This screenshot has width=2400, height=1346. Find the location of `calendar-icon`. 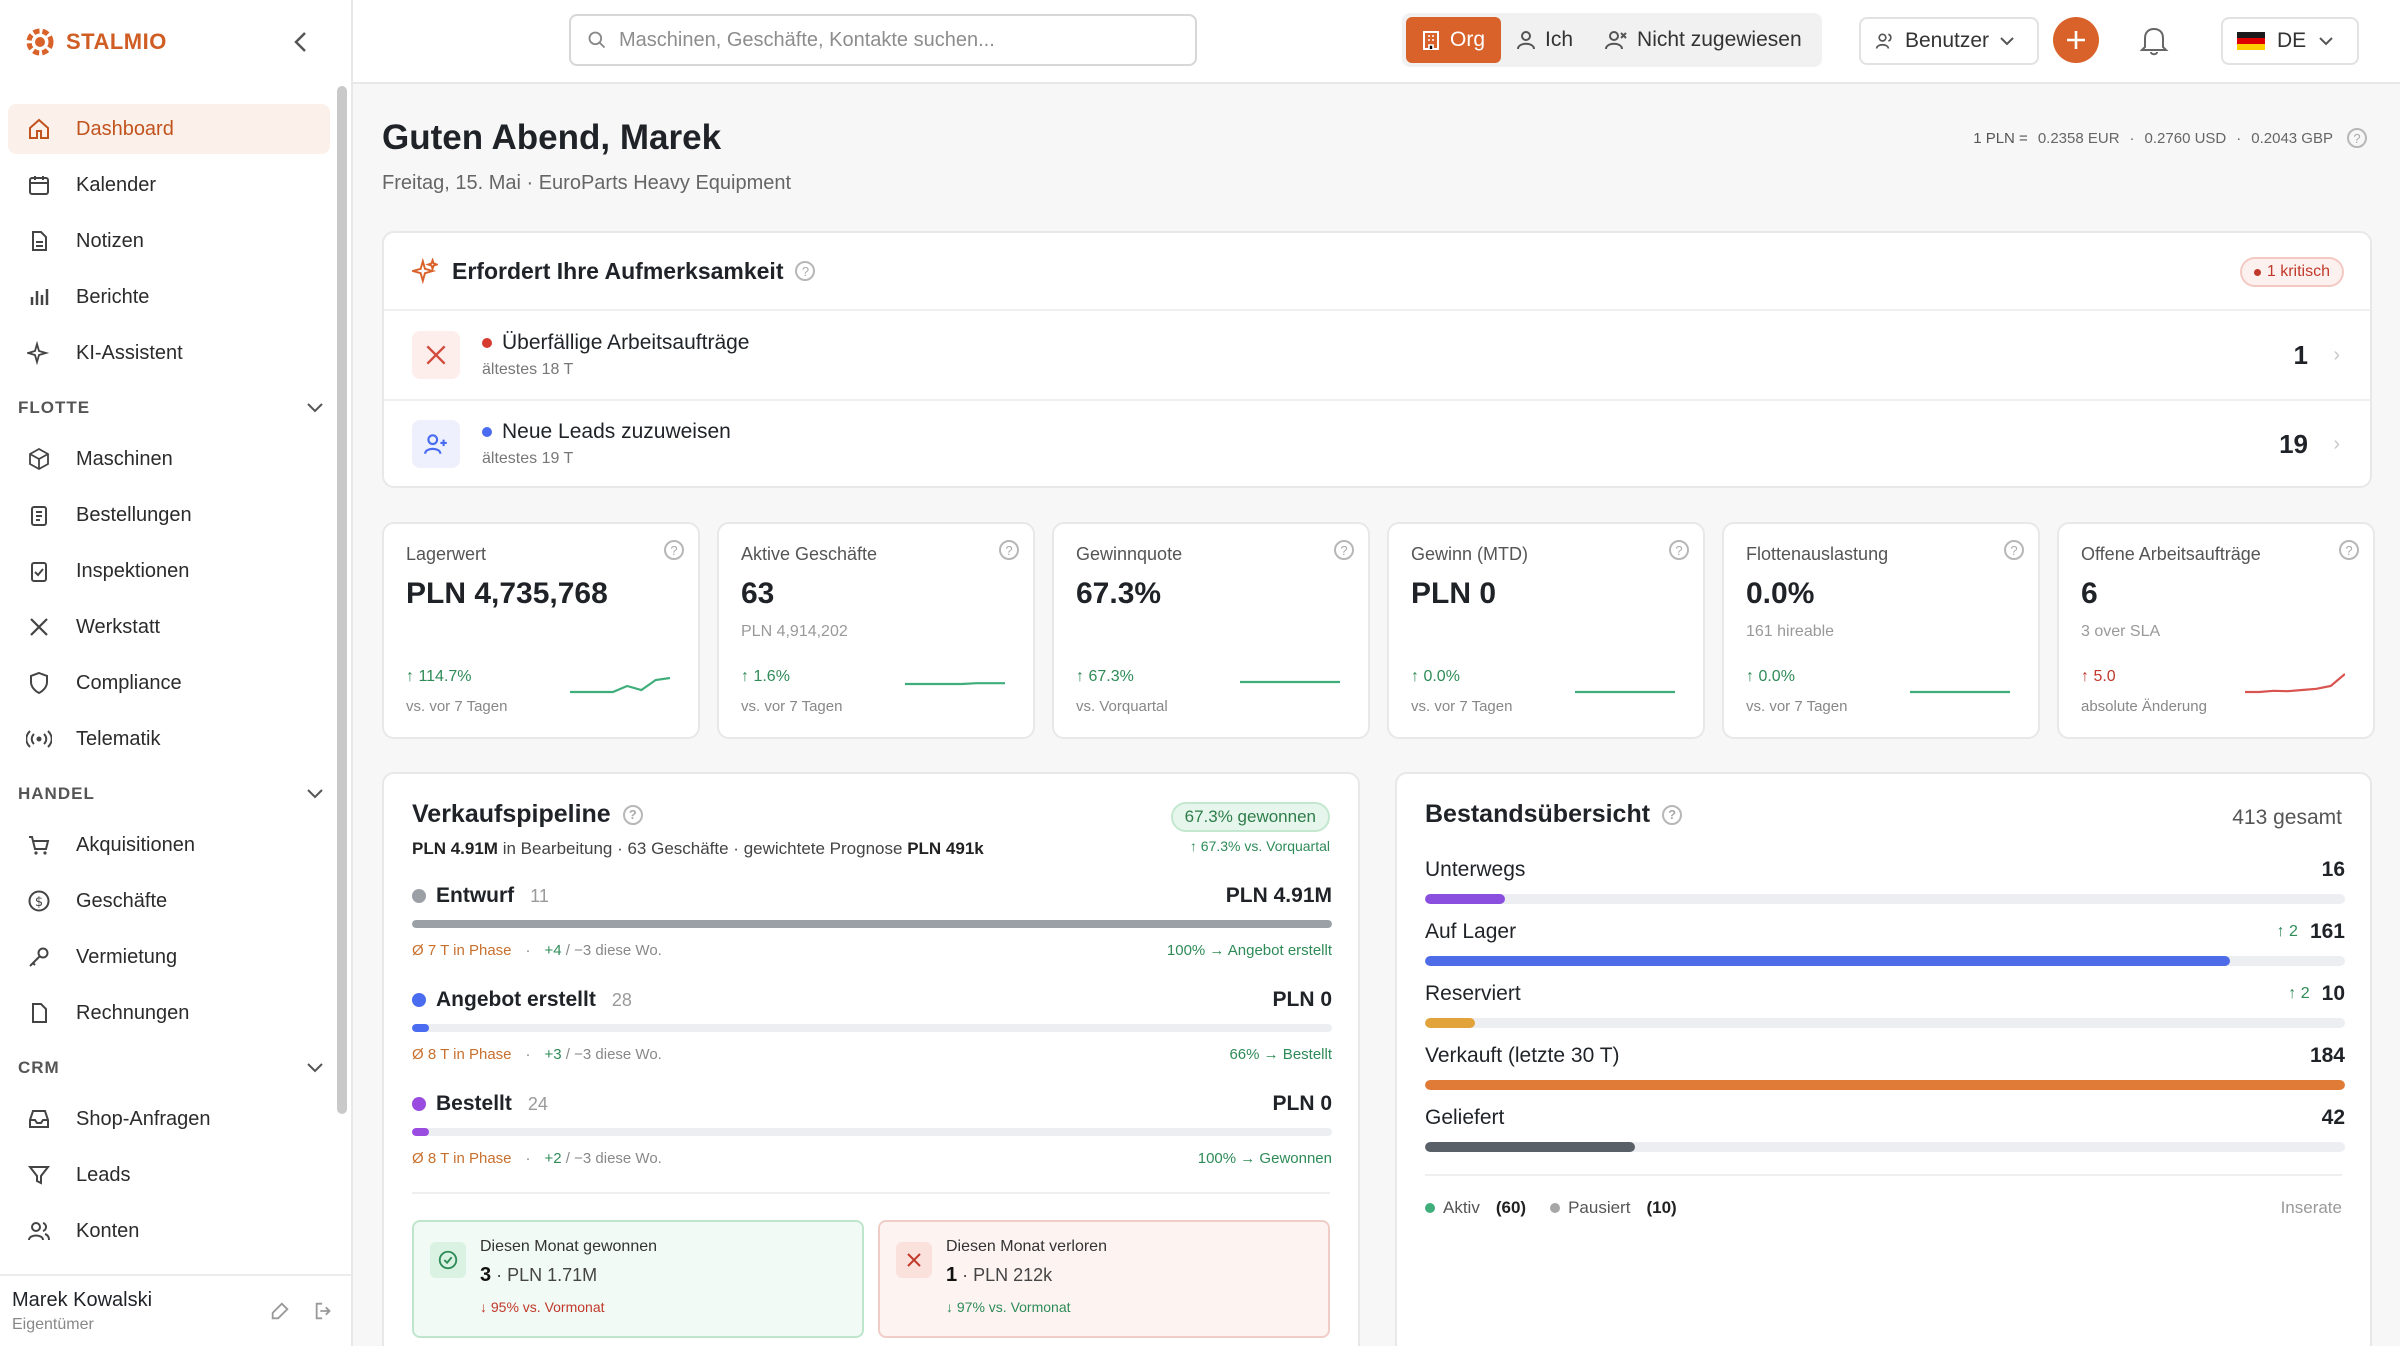

calendar-icon is located at coordinates (39, 185).